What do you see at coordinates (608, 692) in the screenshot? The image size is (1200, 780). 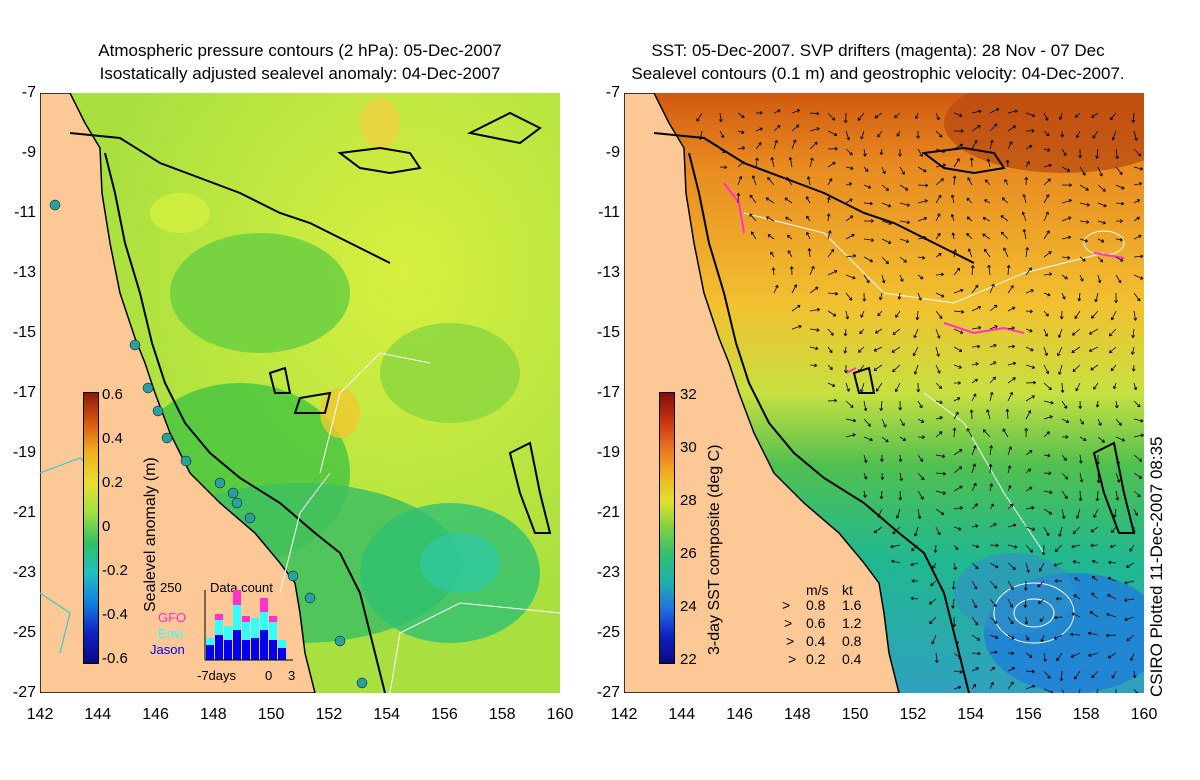 I see `y-tick-label: -27` at bounding box center [608, 692].